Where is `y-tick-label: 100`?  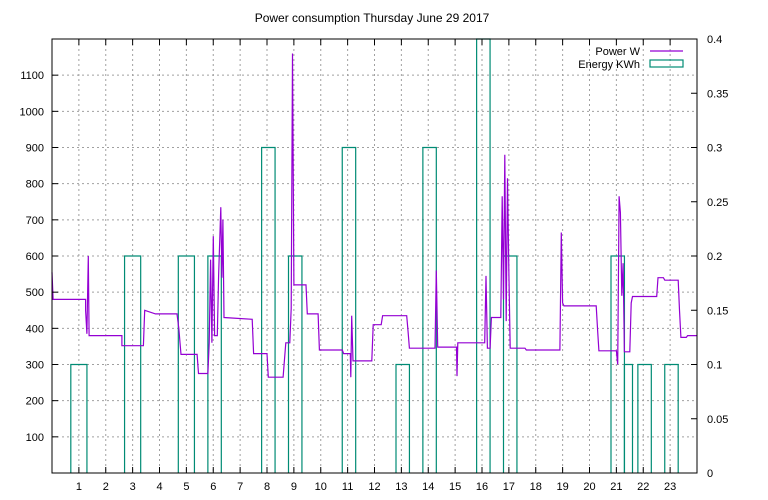
y-tick-label: 100 is located at coordinates (35, 438).